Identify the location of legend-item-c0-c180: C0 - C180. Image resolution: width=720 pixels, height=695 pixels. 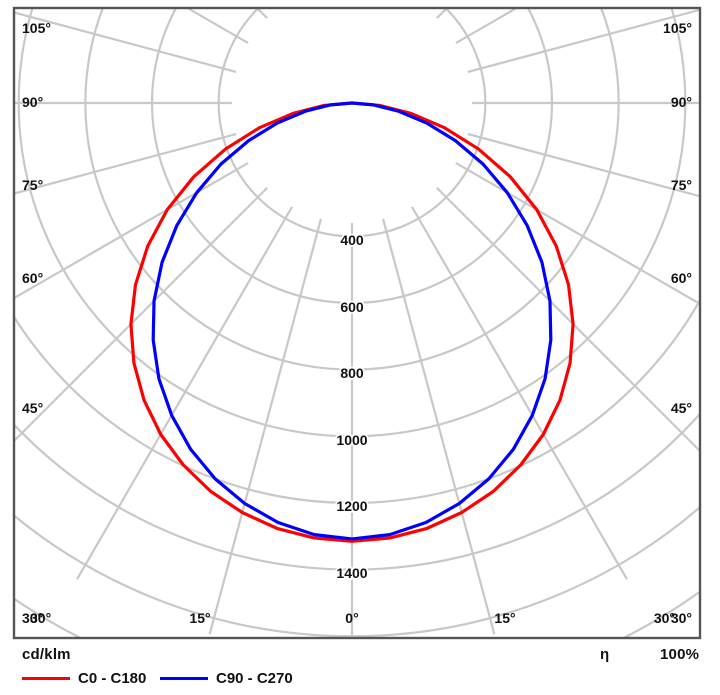
(84, 678).